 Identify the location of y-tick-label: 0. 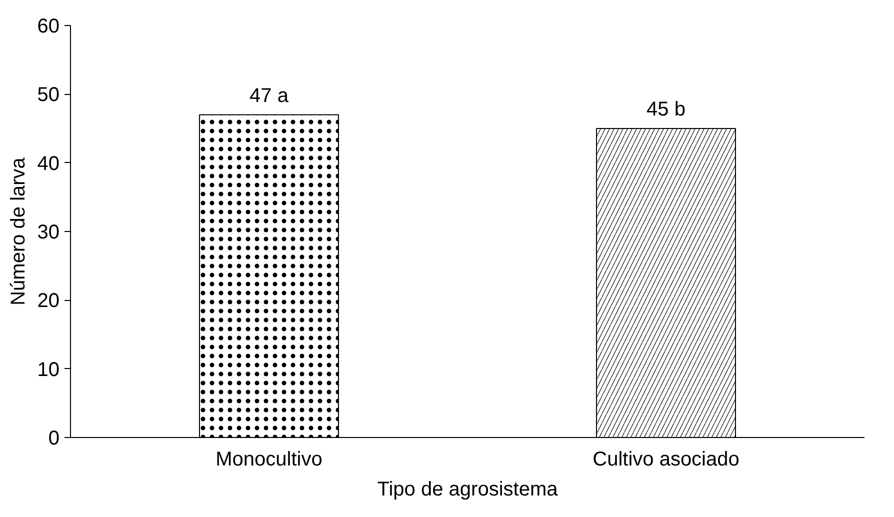
(54, 439).